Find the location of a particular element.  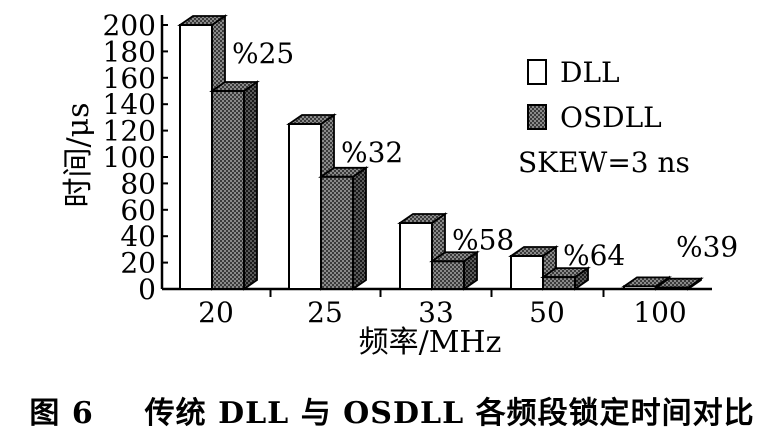

legend-swatch-osdll is located at coordinates (537, 117).